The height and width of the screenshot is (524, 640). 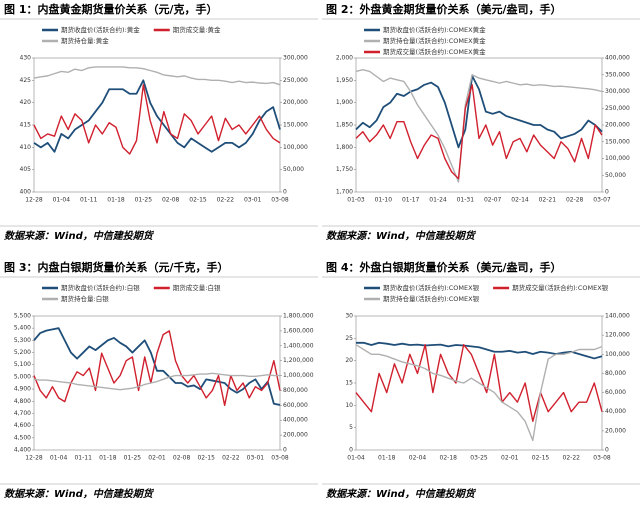 What do you see at coordinates (26, 125) in the screenshot?
I see `y-tick-label: 415` at bounding box center [26, 125].